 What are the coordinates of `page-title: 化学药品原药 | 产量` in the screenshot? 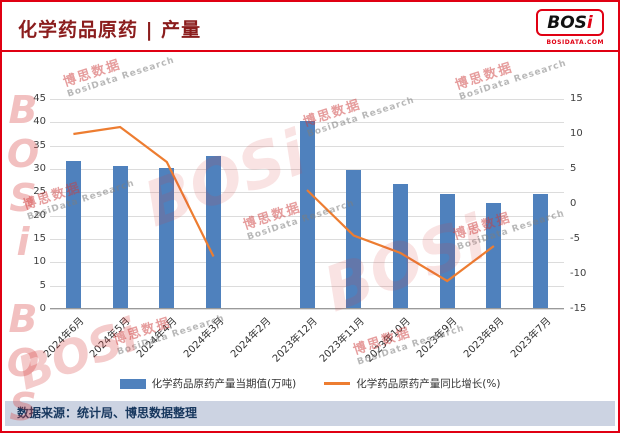 It's located at (110, 30).